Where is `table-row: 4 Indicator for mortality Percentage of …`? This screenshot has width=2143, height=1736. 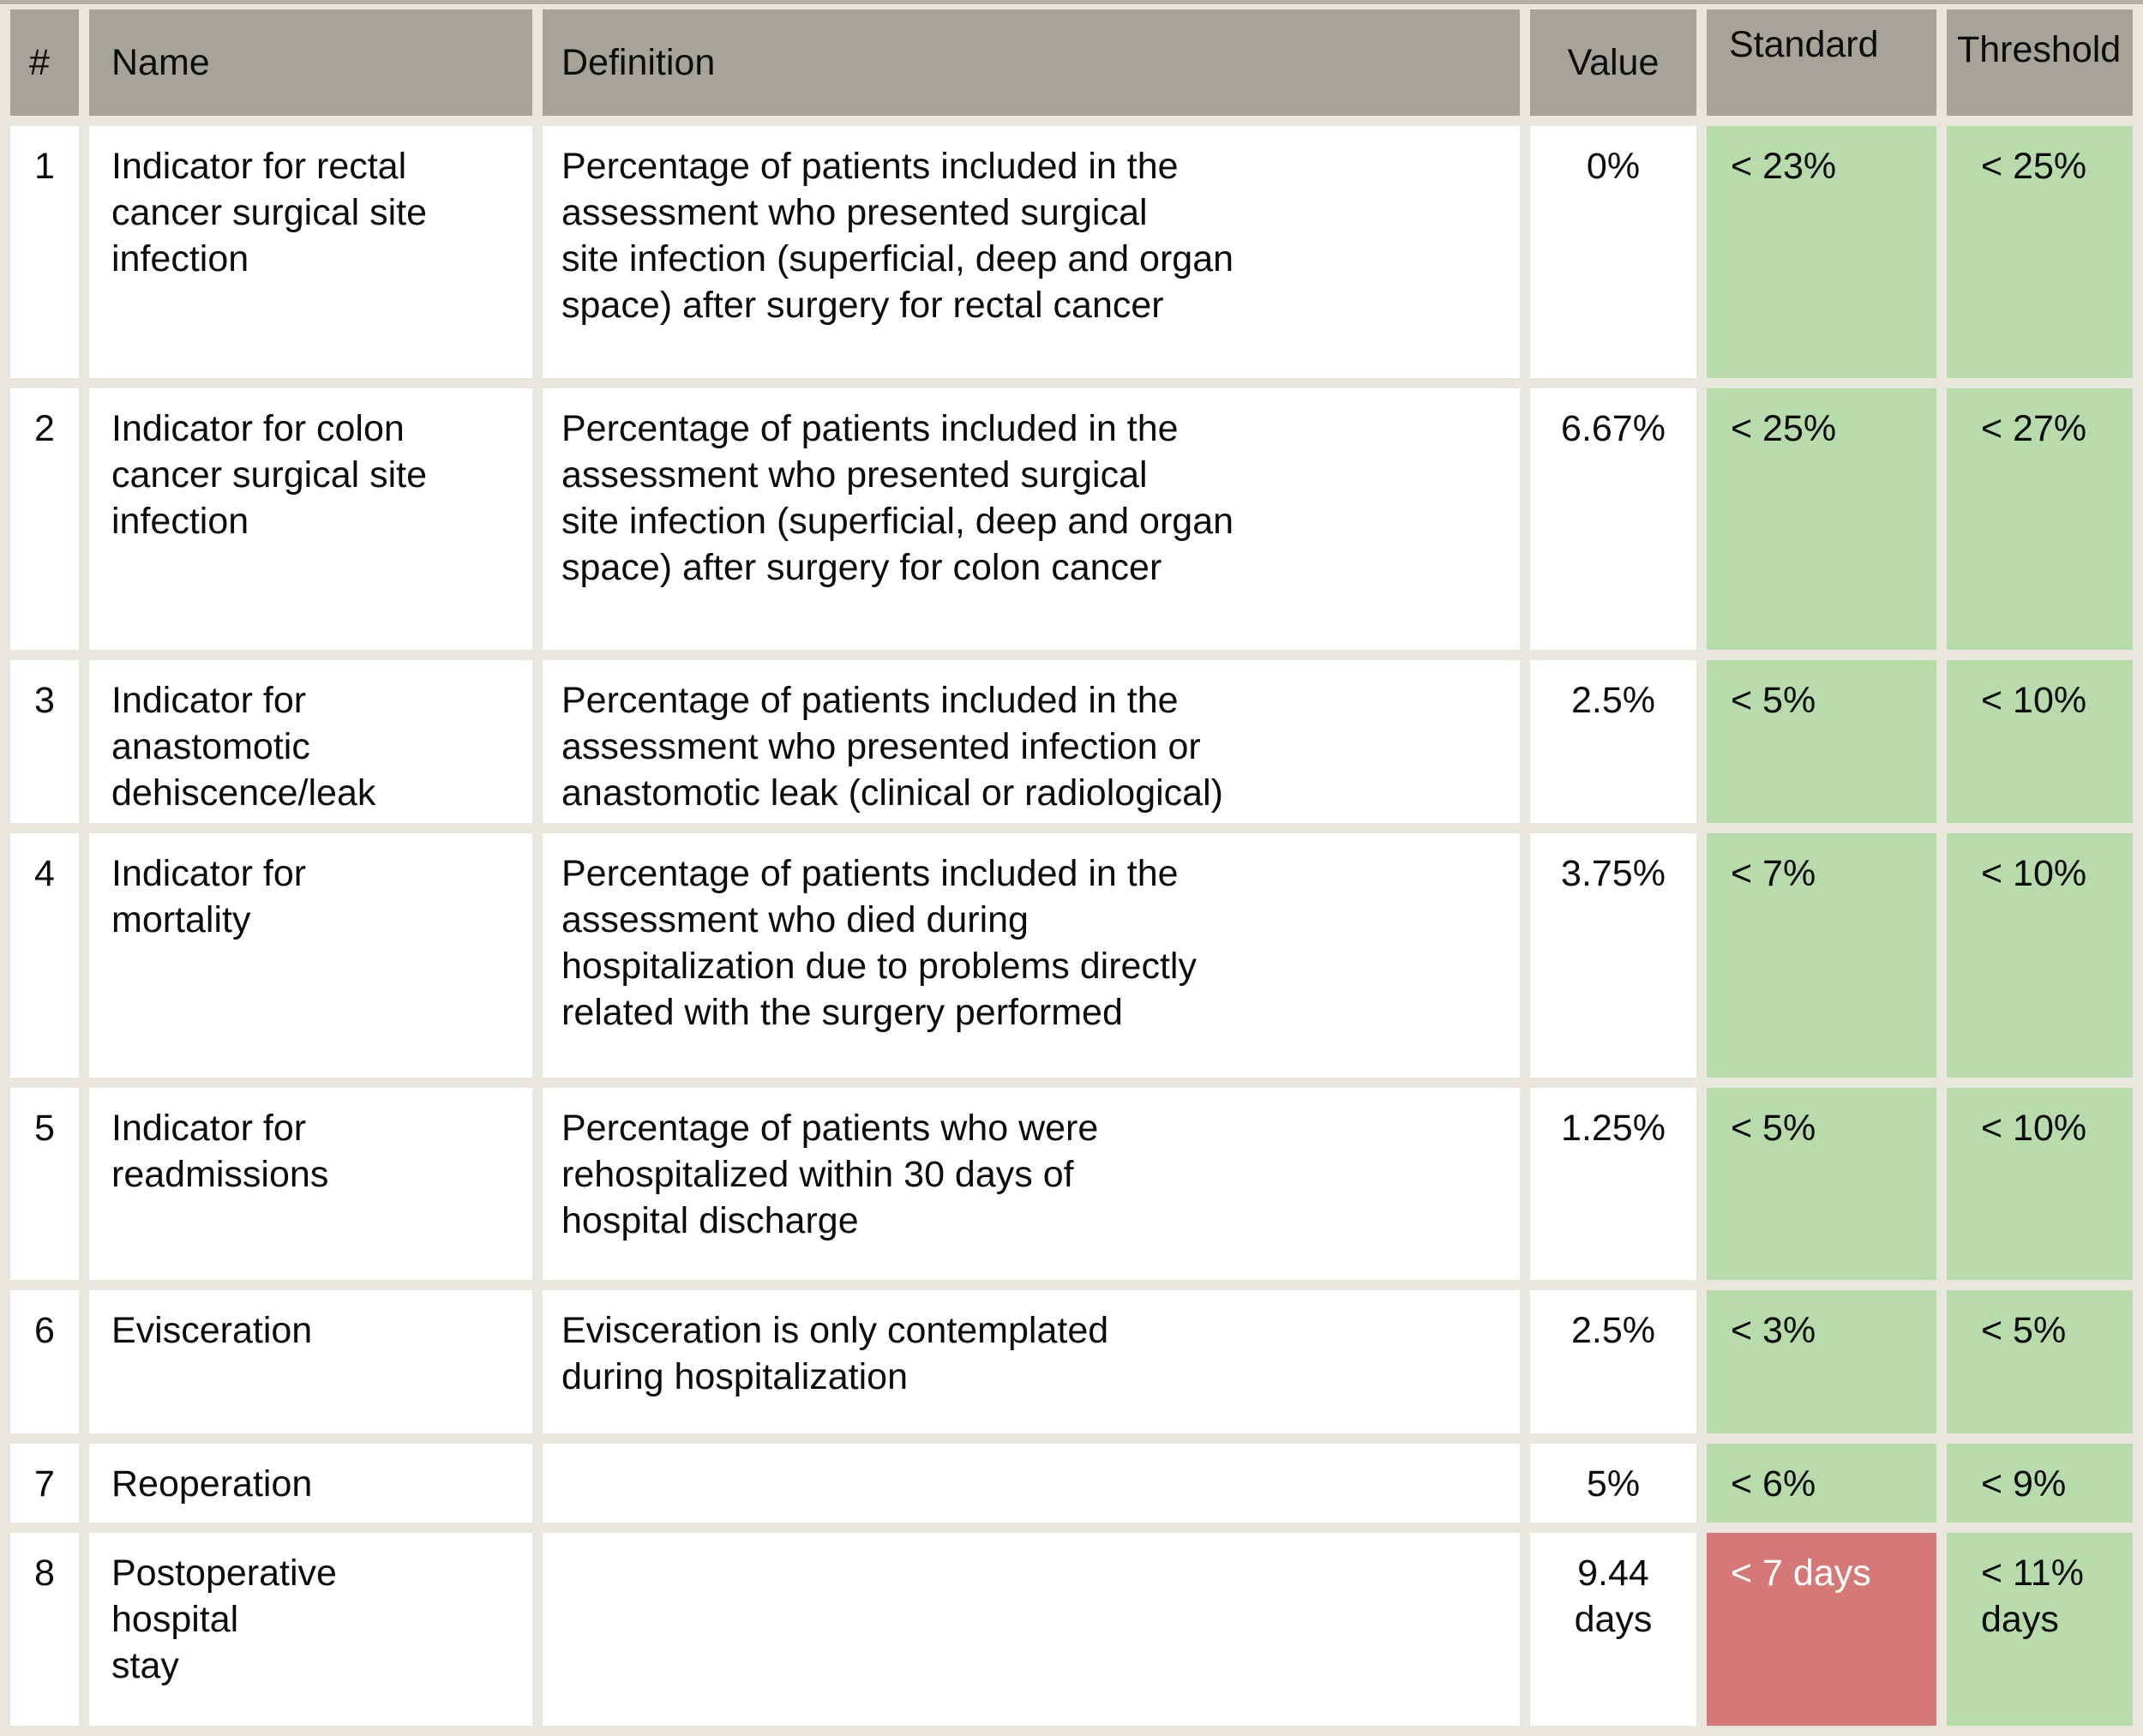 table-row: 4 Indicator for mortality Percentage of … is located at coordinates (1071, 955).